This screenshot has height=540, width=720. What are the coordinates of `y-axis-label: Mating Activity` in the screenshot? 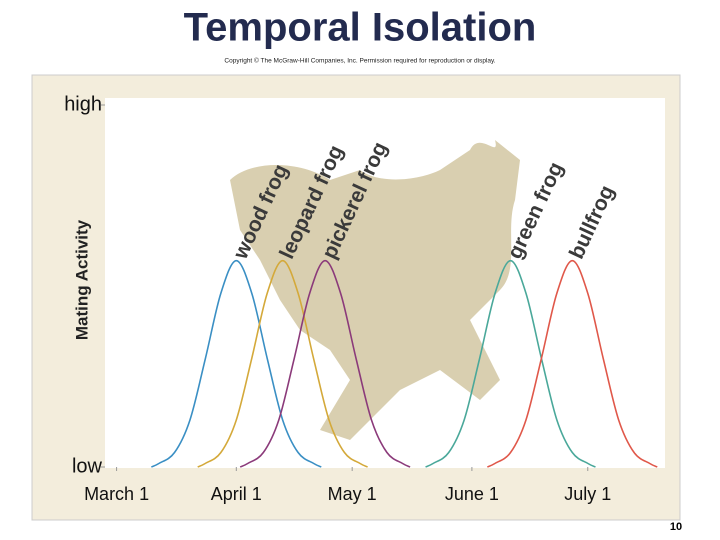 It's located at (81, 279).